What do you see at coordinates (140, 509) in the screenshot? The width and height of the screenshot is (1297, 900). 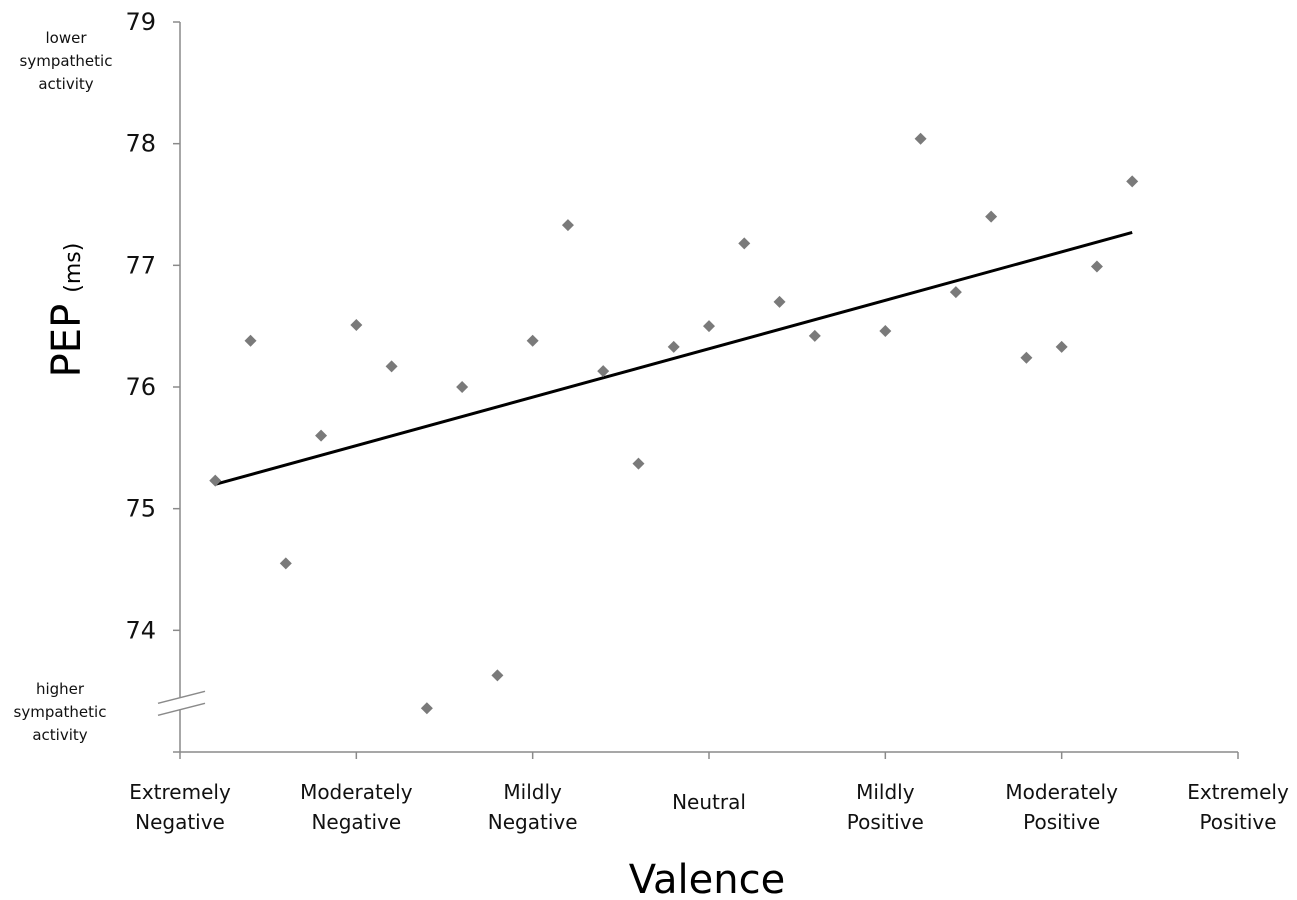 I see `y-tick-label: 75` at bounding box center [140, 509].